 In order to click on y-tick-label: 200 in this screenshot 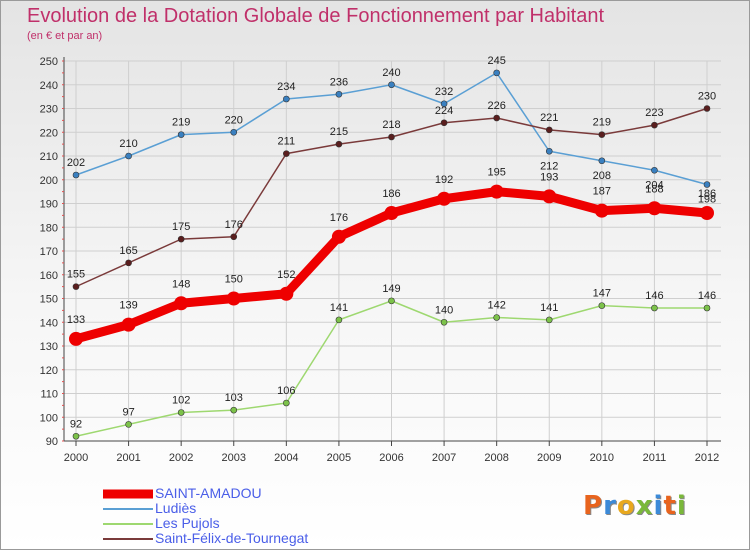, I will do `click(49, 181)`.